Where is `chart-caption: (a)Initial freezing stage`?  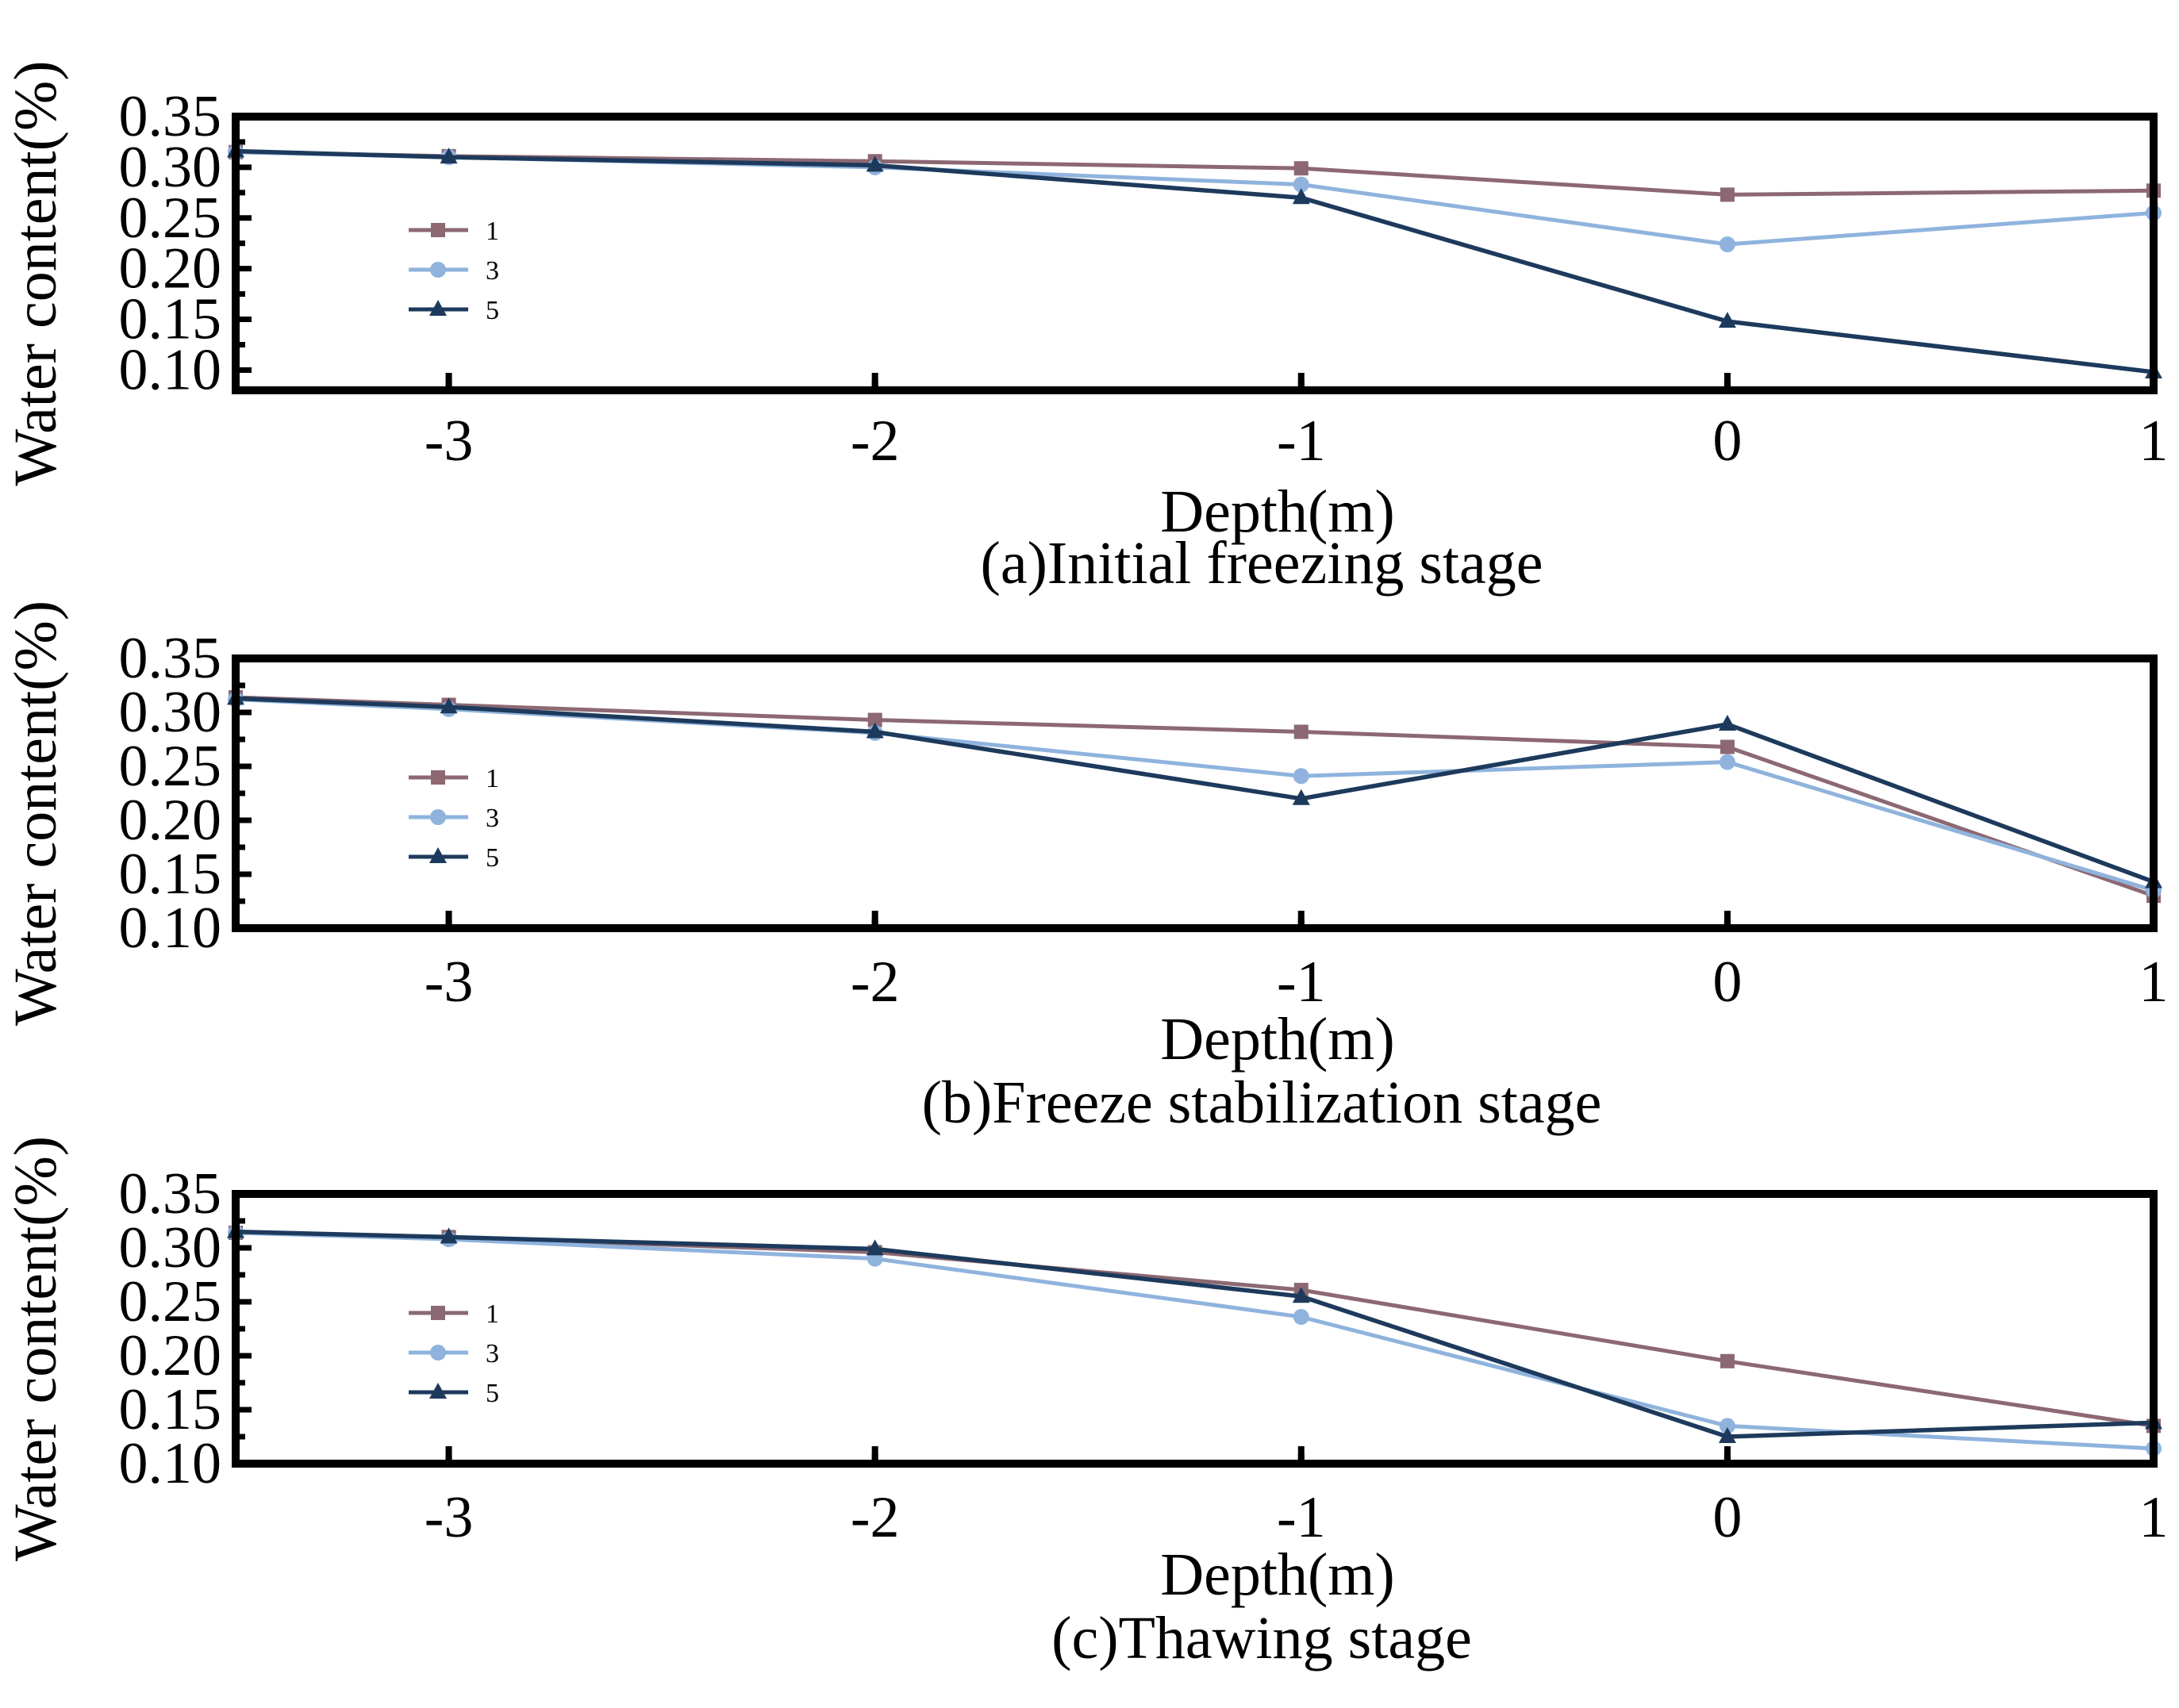 chart-caption: (a)Initial freezing stage is located at coordinates (1262, 563).